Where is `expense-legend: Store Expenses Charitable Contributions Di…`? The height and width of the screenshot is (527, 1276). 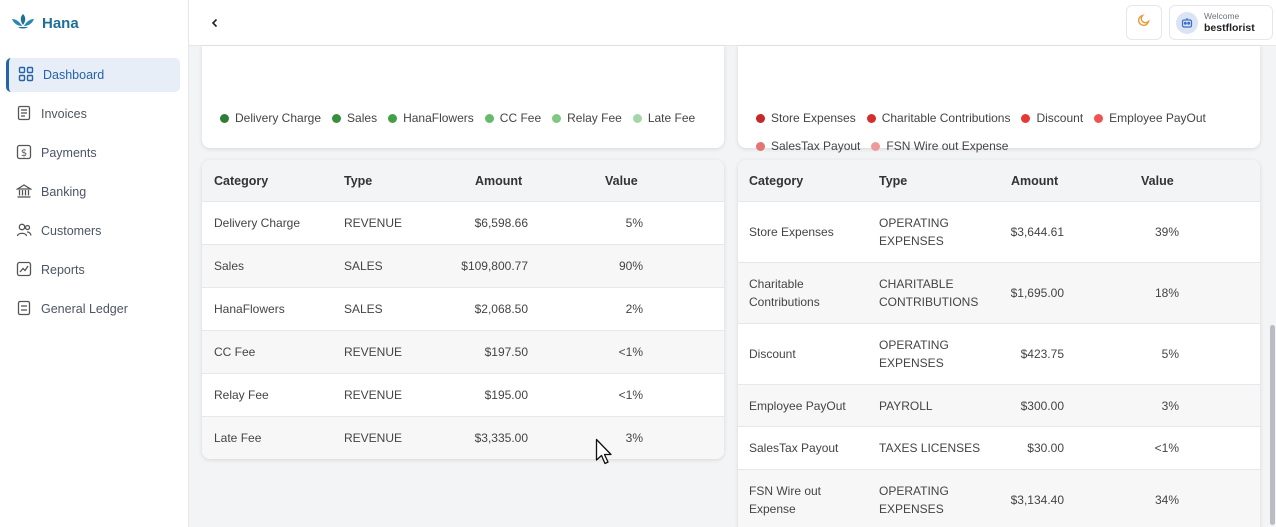
expense-legend: Store Expenses Charitable Contributions Di… is located at coordinates (1001, 132).